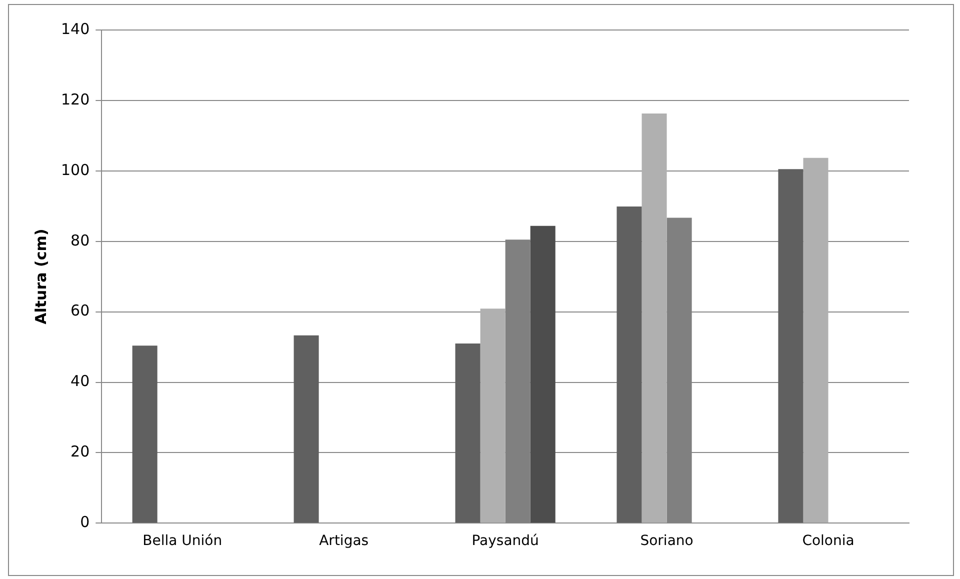 The height and width of the screenshot is (579, 960). What do you see at coordinates (80, 240) in the screenshot?
I see `y-tick-label: 80` at bounding box center [80, 240].